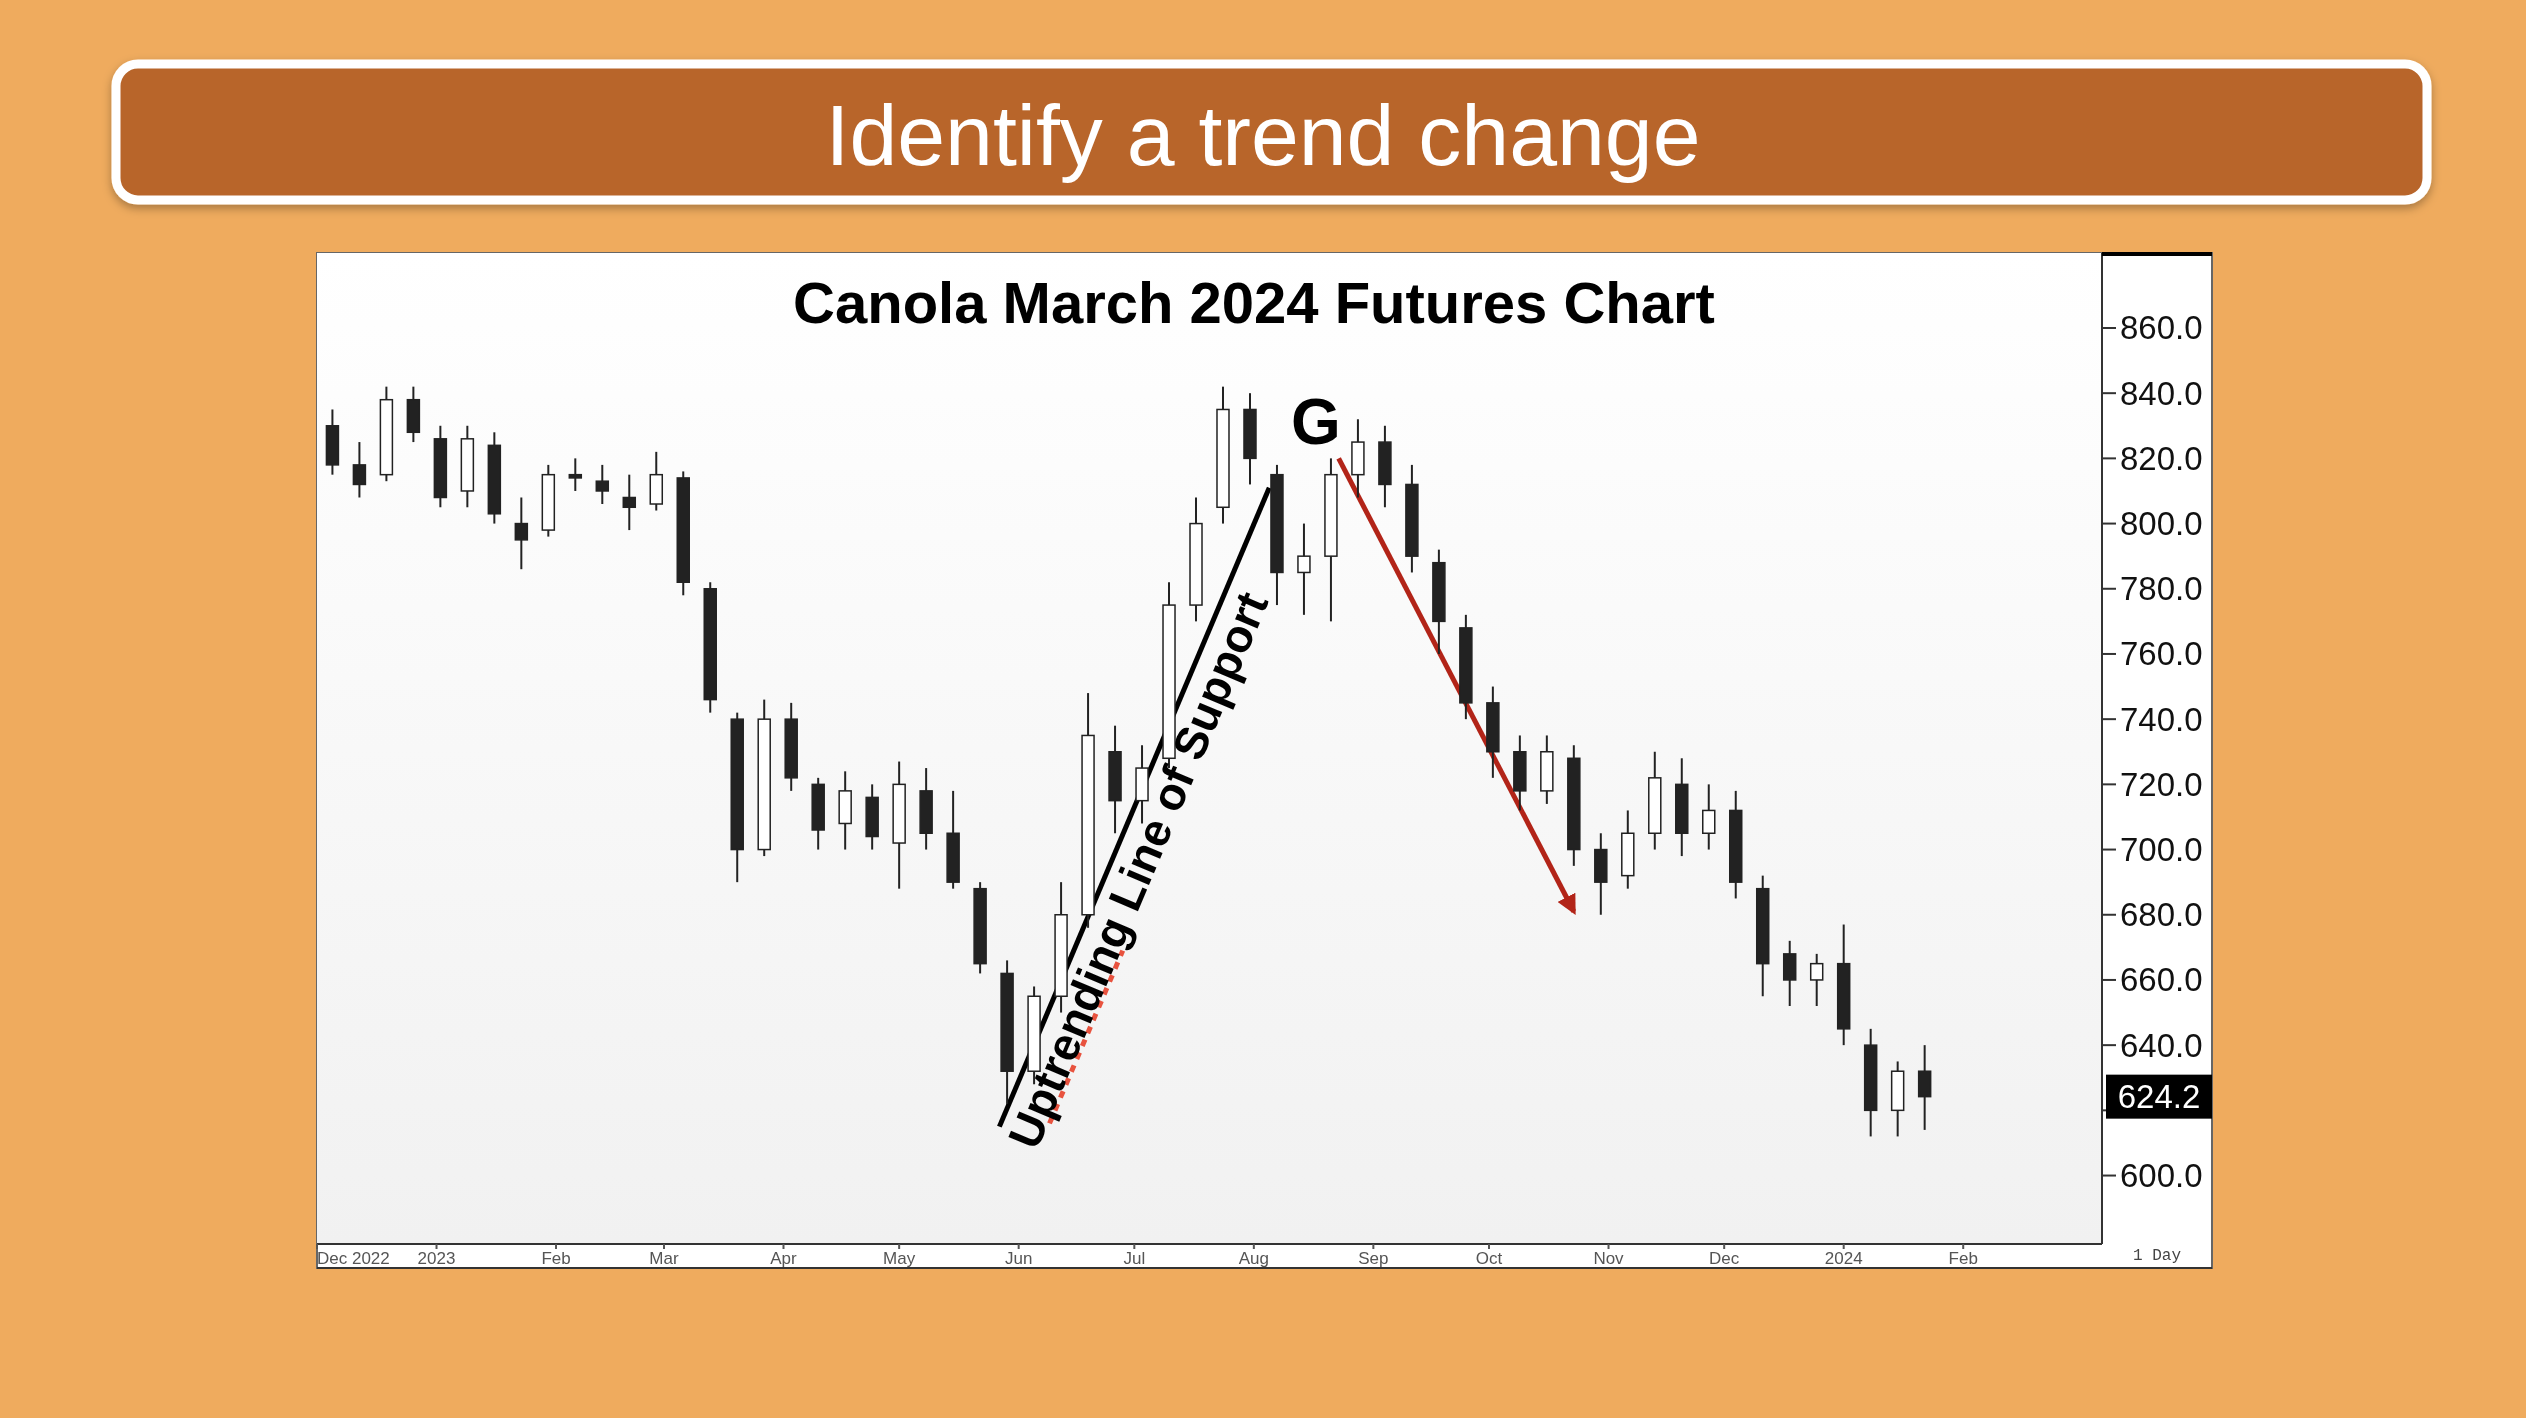 The width and height of the screenshot is (2526, 1418). Describe the element at coordinates (2161, 850) in the screenshot. I see `y-tick-label: 700.0` at that location.